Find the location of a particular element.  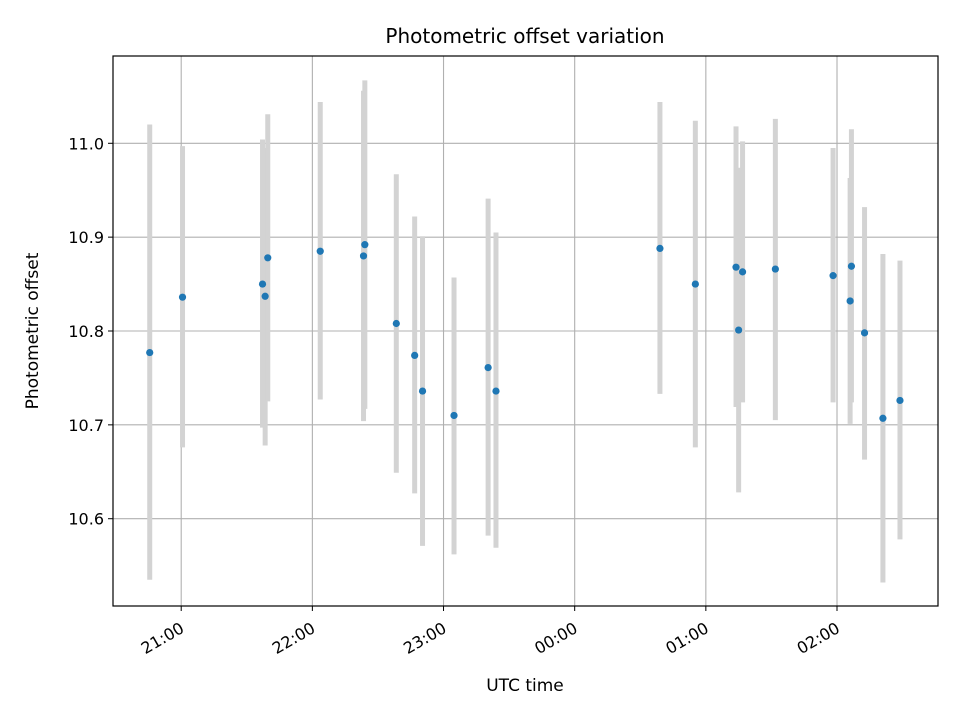

y-tick-label: 10.6 is located at coordinates (86, 519).